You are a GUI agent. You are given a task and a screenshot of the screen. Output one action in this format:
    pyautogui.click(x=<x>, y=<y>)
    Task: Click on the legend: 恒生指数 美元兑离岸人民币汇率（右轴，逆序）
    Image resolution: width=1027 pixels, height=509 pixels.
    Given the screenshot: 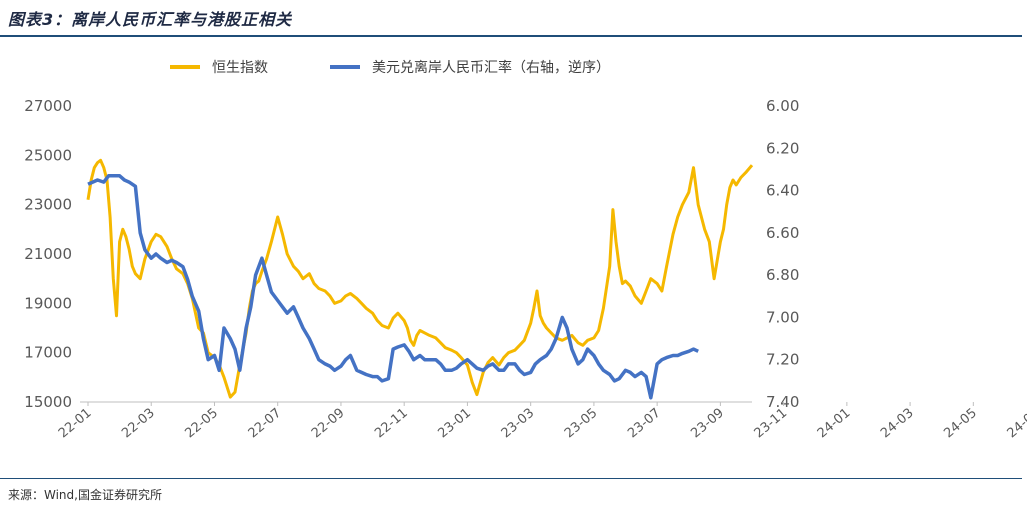 What is the action you would take?
    pyautogui.click(x=390, y=67)
    